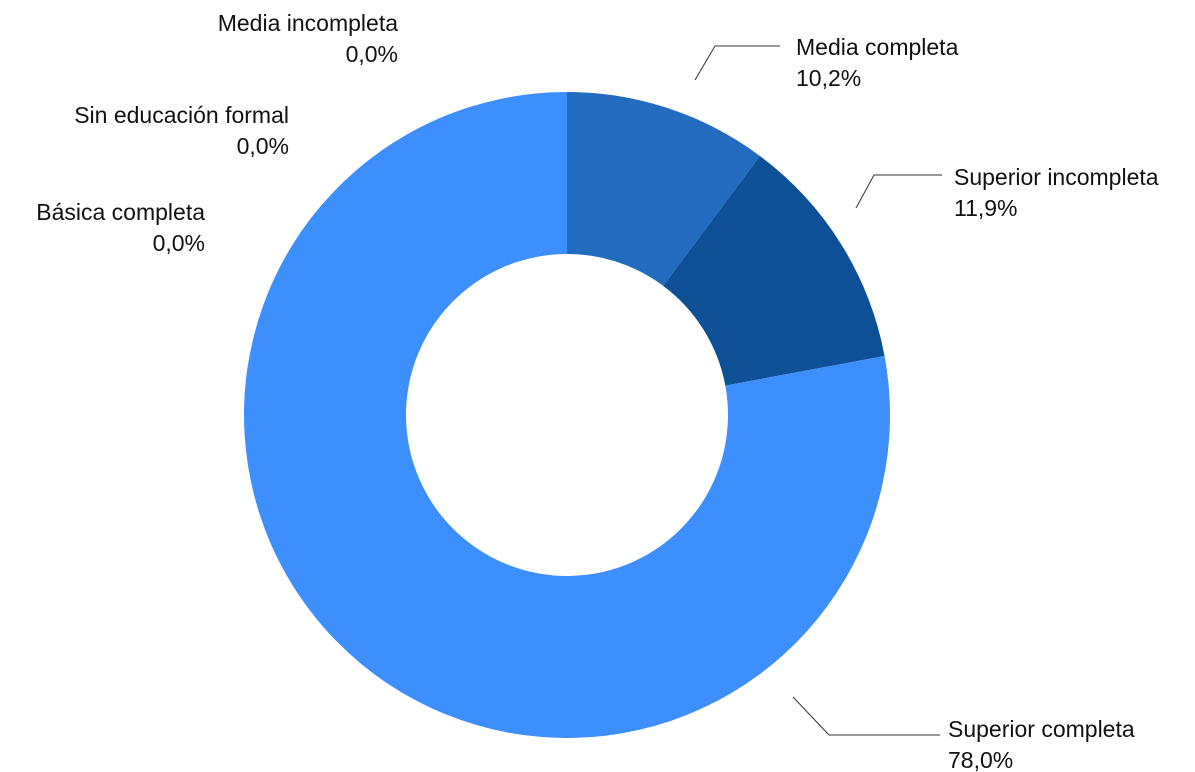  Describe the element at coordinates (120, 212) in the screenshot. I see `slice-label-name: Básica completa` at that location.